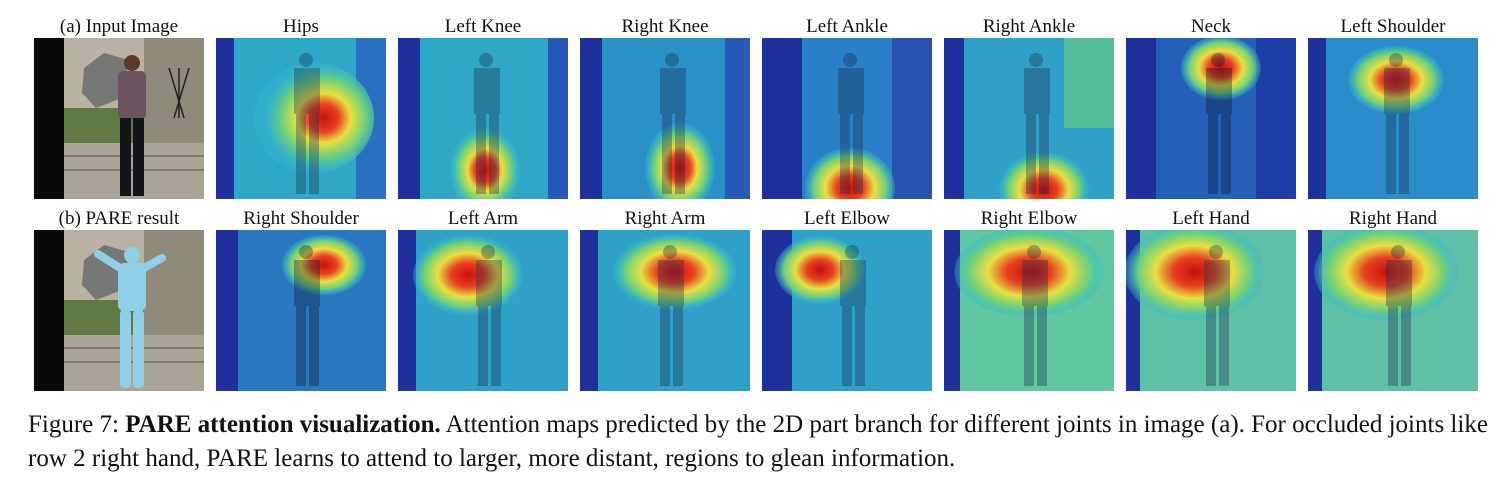 Image resolution: width=1503 pixels, height=495 pixels. Describe the element at coordinates (1393, 26) in the screenshot. I see `left-shoulder-label: Left Shoulder` at that location.